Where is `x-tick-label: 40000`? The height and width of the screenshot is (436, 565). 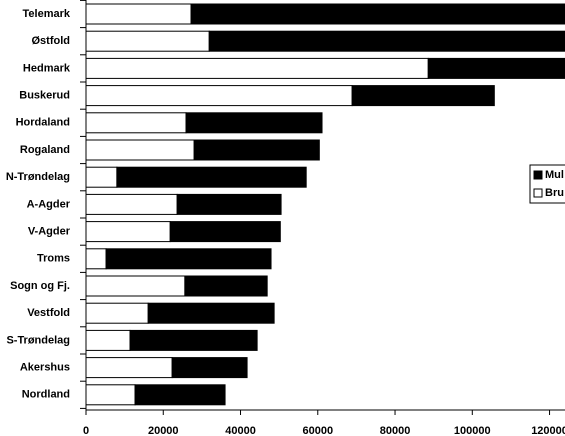 x-tick-label: 40000 is located at coordinates (240, 430).